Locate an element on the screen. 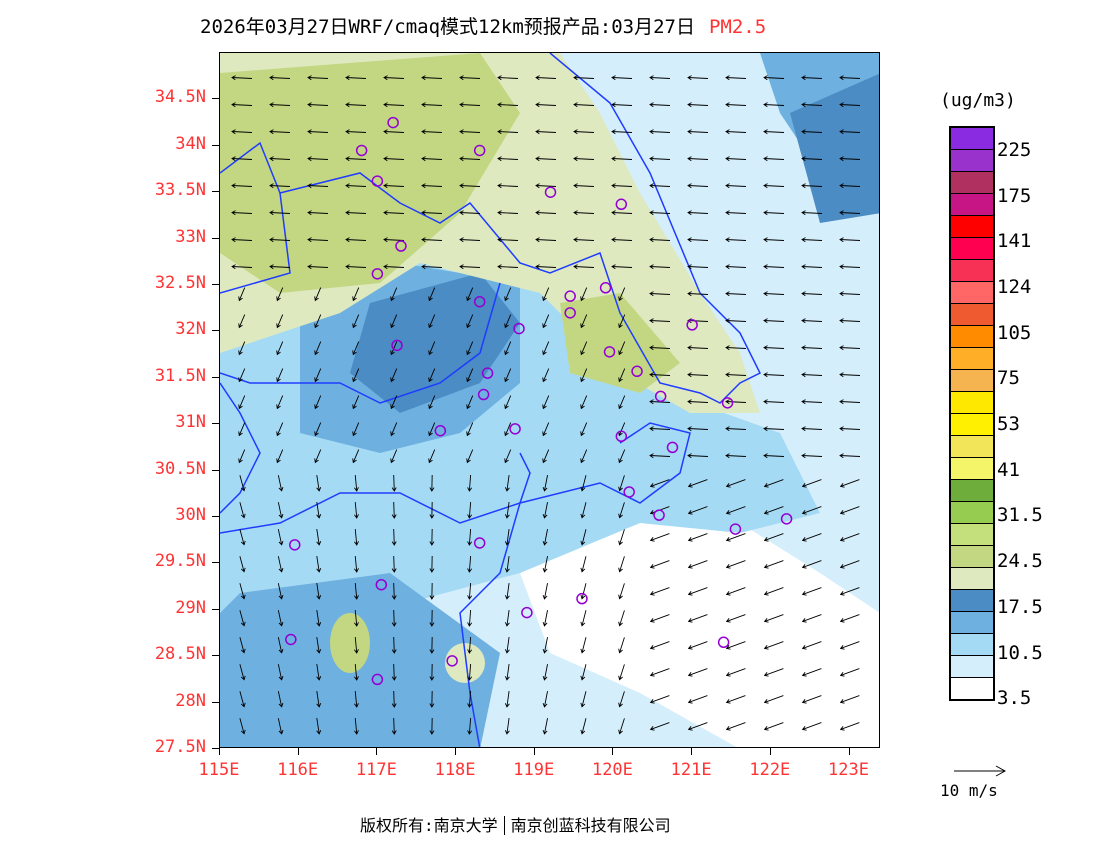  colorbar-label: 41 is located at coordinates (1008, 469).